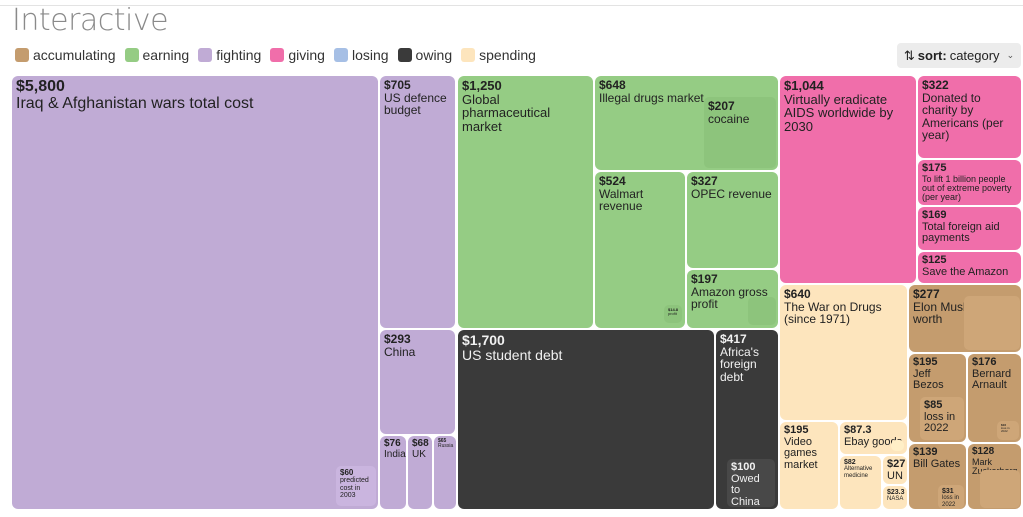 This screenshot has width=1023, height=517. What do you see at coordinates (731, 193) in the screenshot?
I see `cell-label: OPEC revenue` at bounding box center [731, 193].